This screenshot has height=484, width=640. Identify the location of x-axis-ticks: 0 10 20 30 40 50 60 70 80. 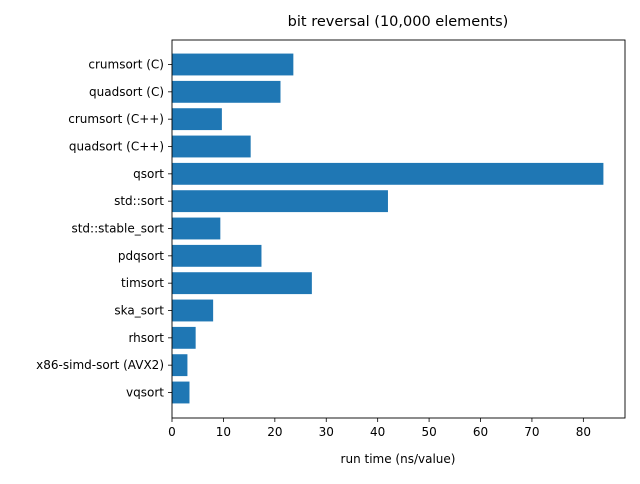
(379, 428).